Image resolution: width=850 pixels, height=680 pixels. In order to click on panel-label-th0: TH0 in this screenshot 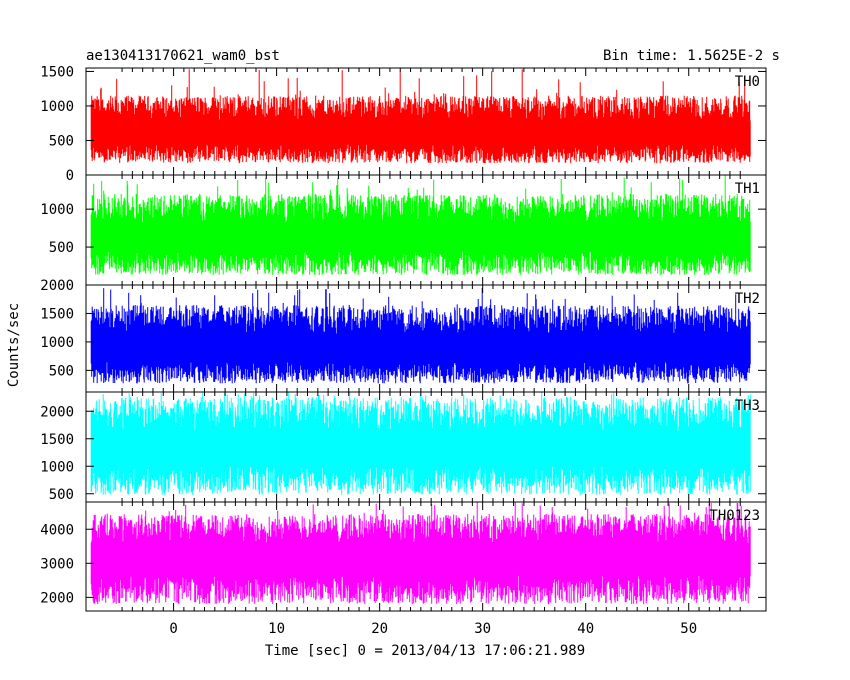, I will do `click(747, 82)`.